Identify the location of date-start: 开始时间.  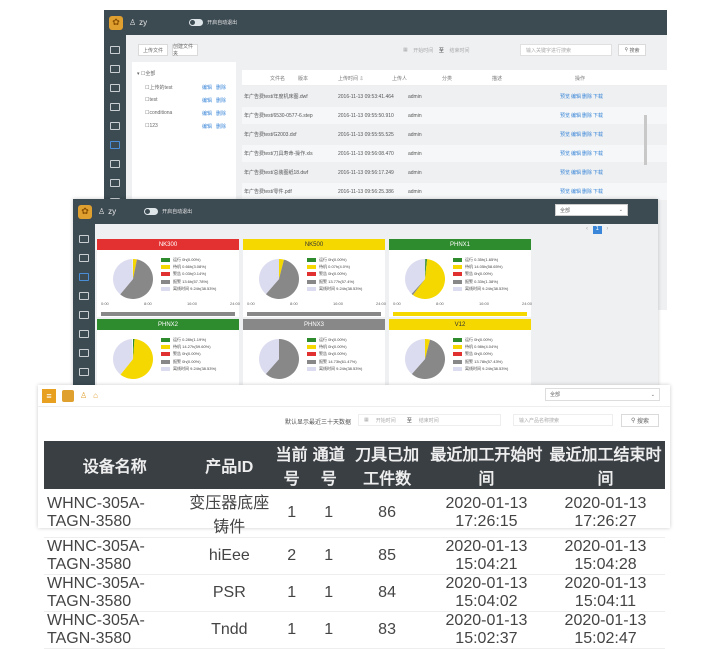
(423, 50).